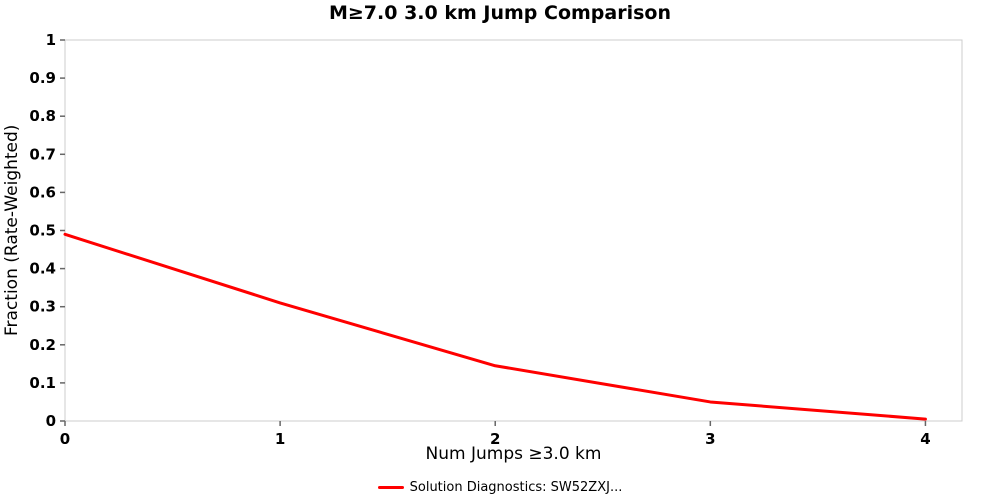 Image resolution: width=1000 pixels, height=500 pixels. I want to click on y-tick-label: 0.8, so click(42, 116).